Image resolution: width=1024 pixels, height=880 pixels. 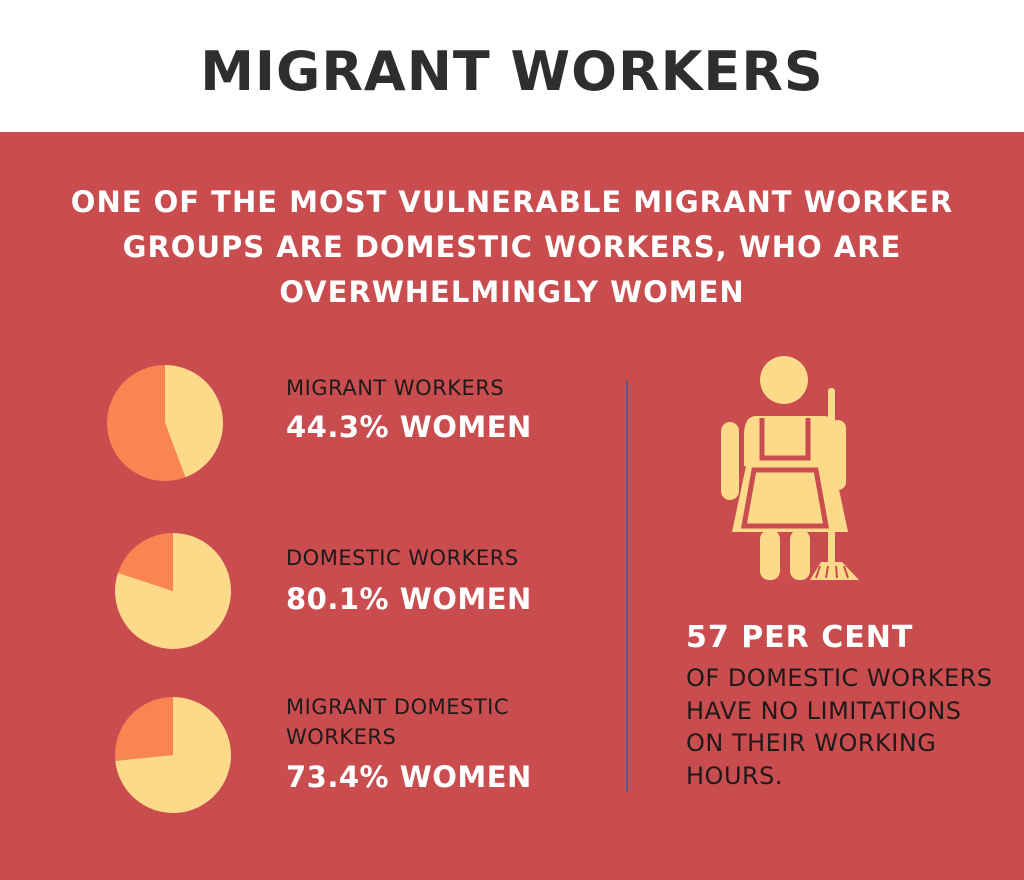 I want to click on pie-label-migrant-workers: MIGRANT WORKERS, so click(x=395, y=388).